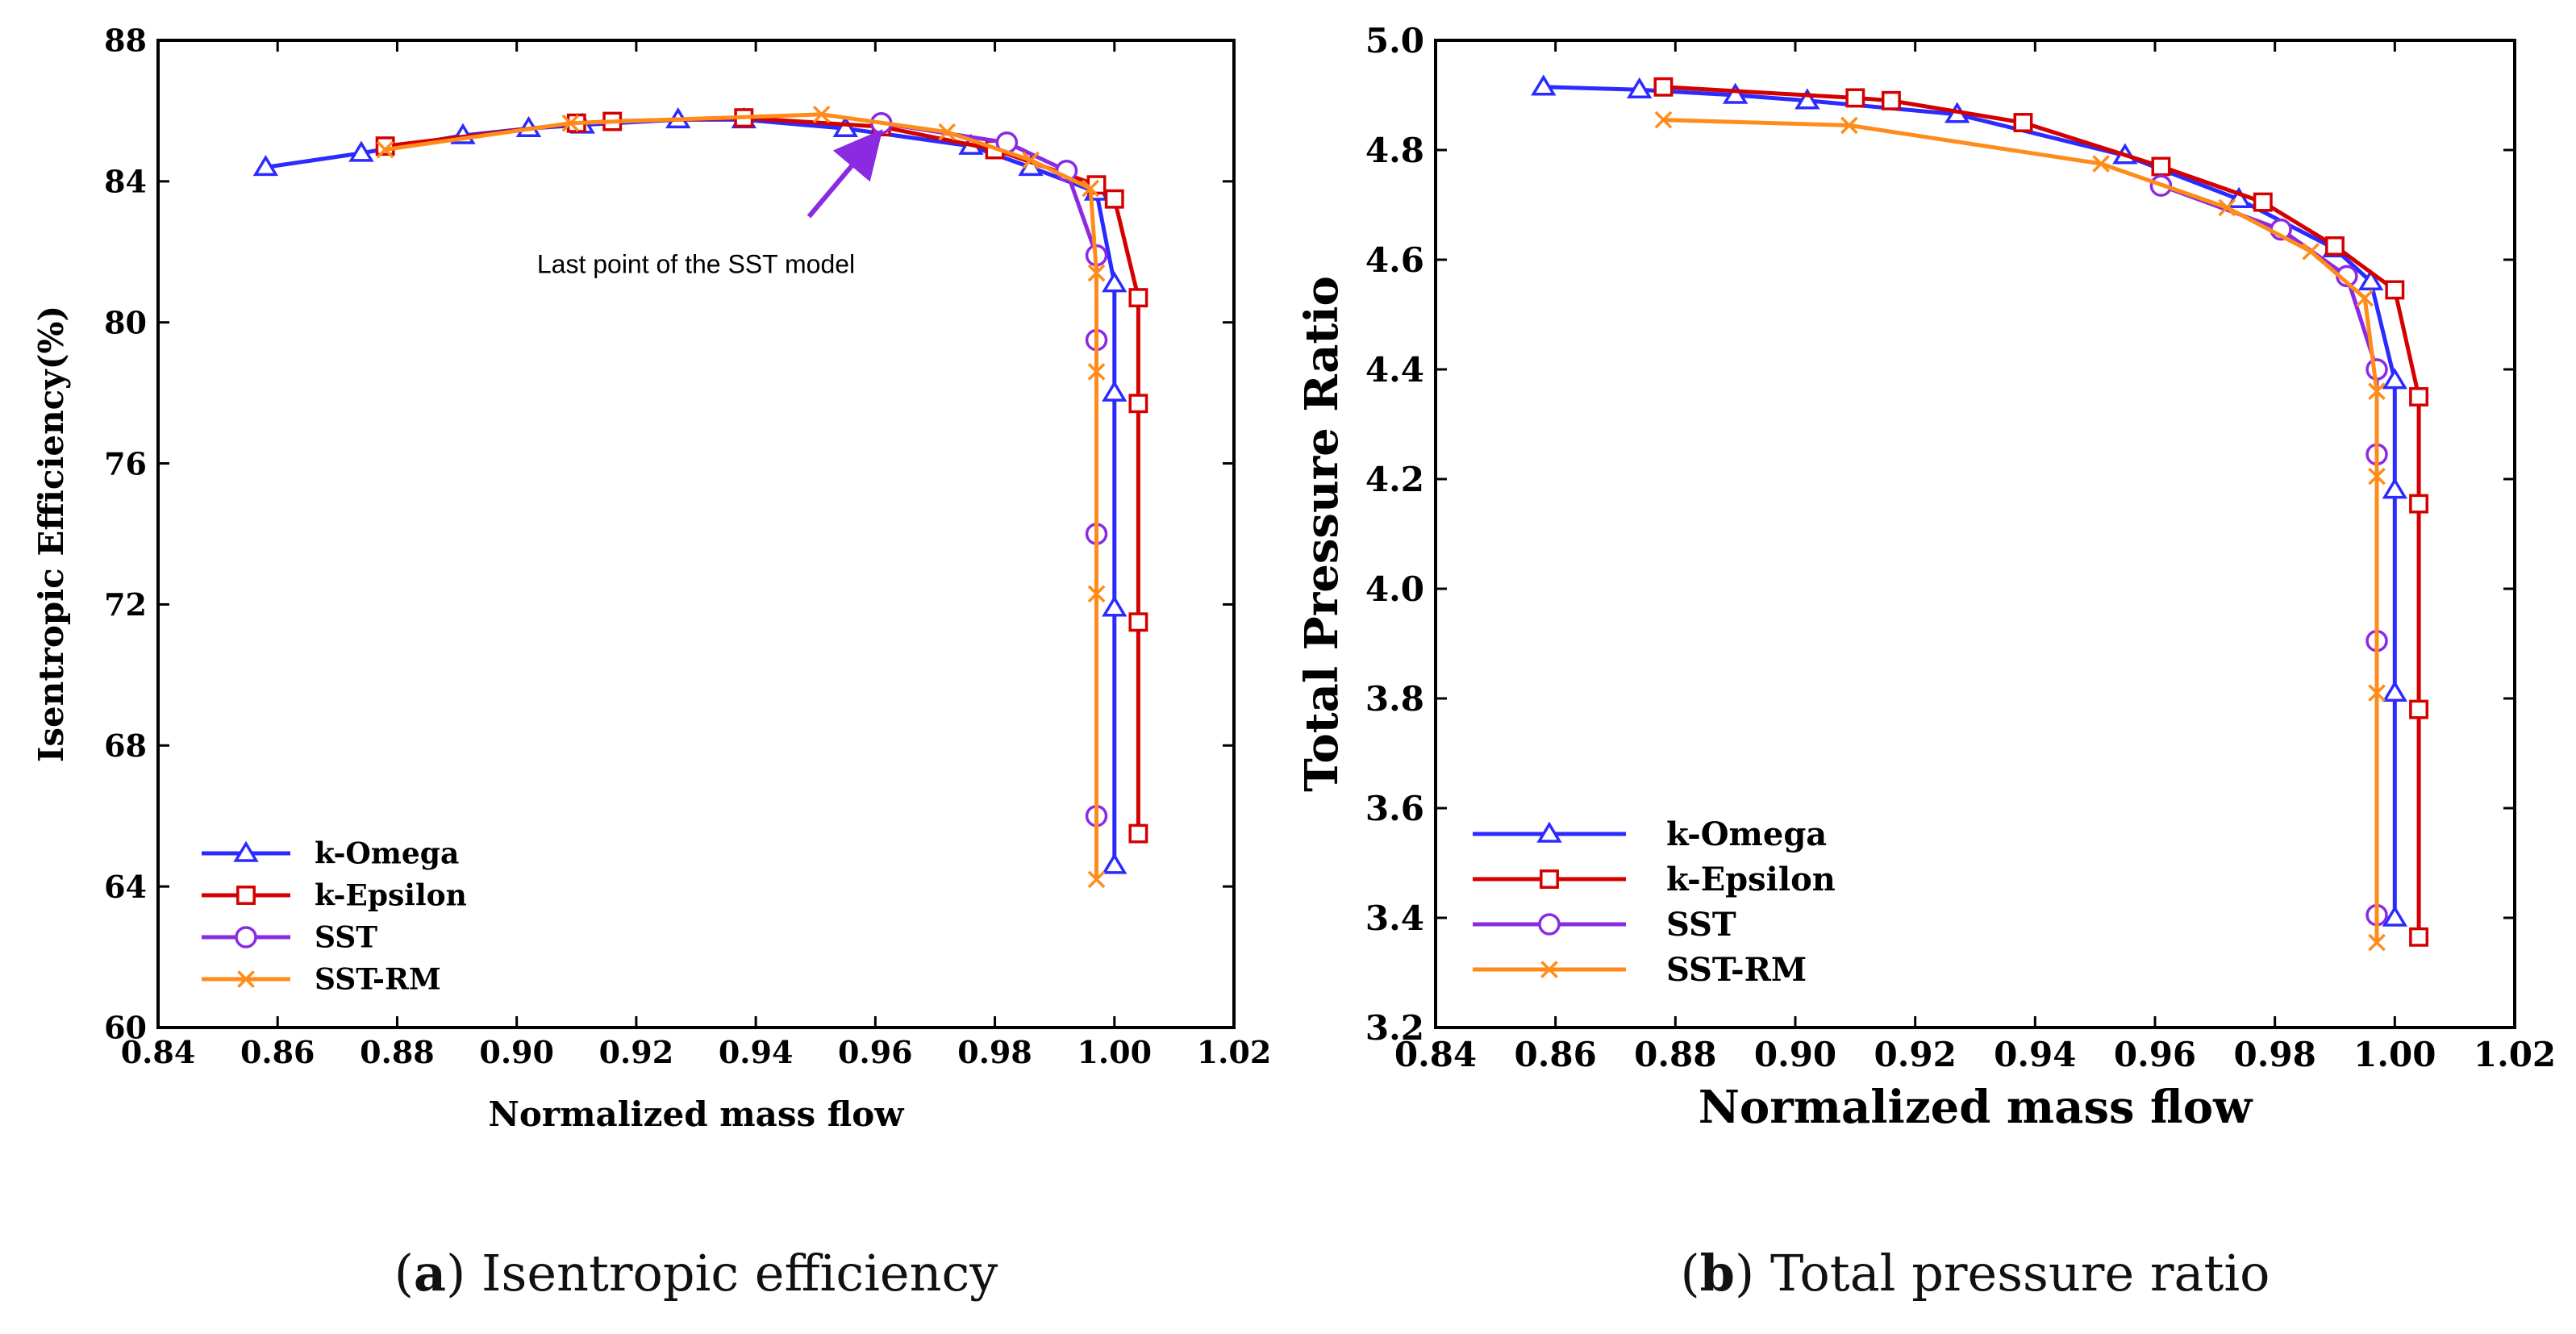 This screenshot has height=1334, width=2576. What do you see at coordinates (1394, 40) in the screenshot?
I see `y-tick-label: 5.0` at bounding box center [1394, 40].